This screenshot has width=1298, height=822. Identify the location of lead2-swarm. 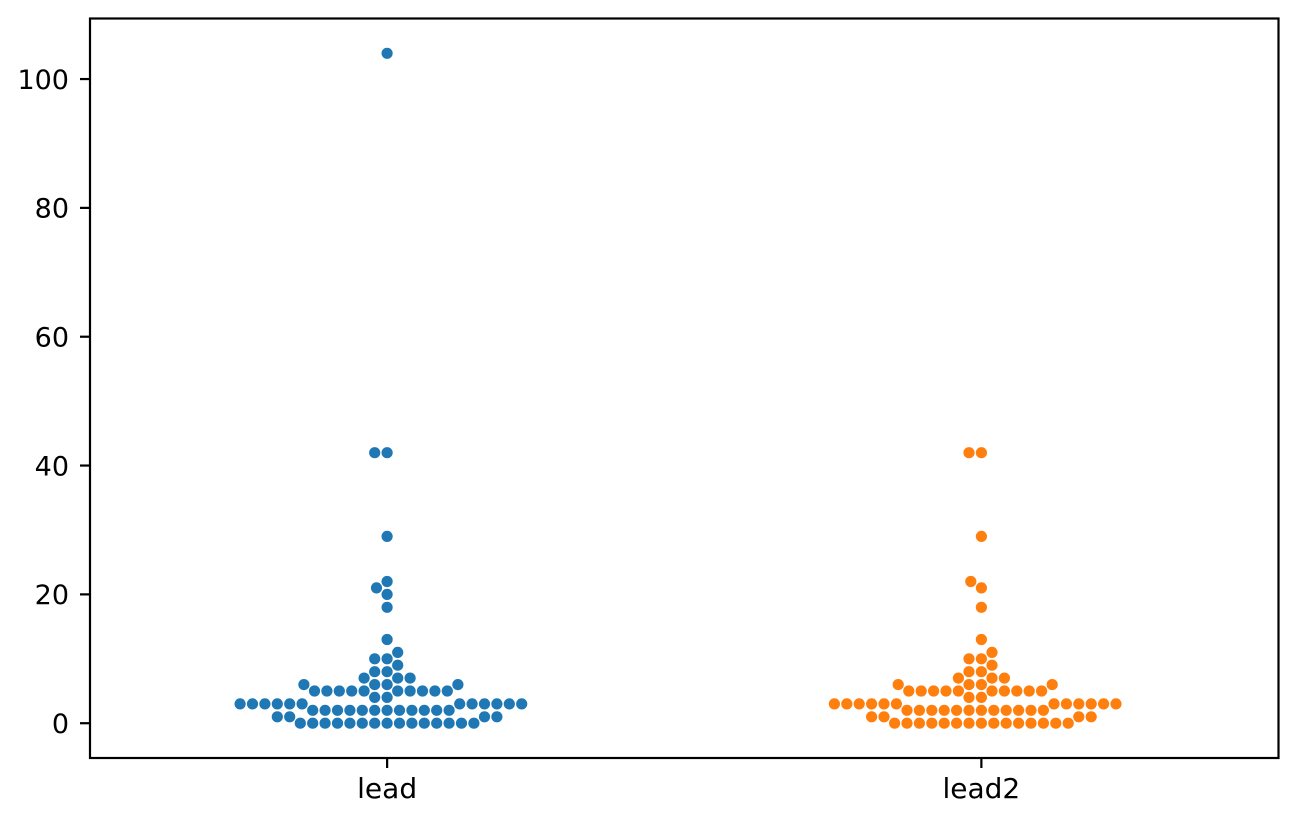
(975, 588).